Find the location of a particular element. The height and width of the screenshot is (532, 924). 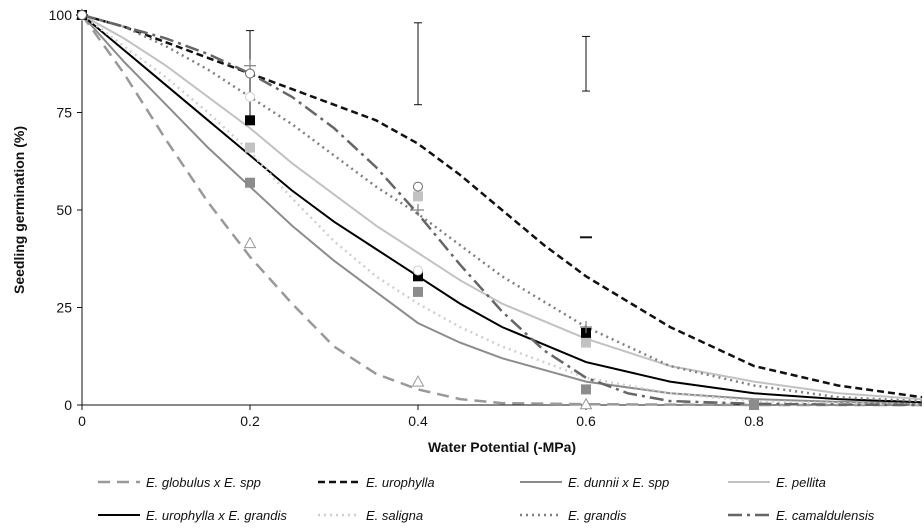

legend-label: E. saligna is located at coordinates (394, 515).